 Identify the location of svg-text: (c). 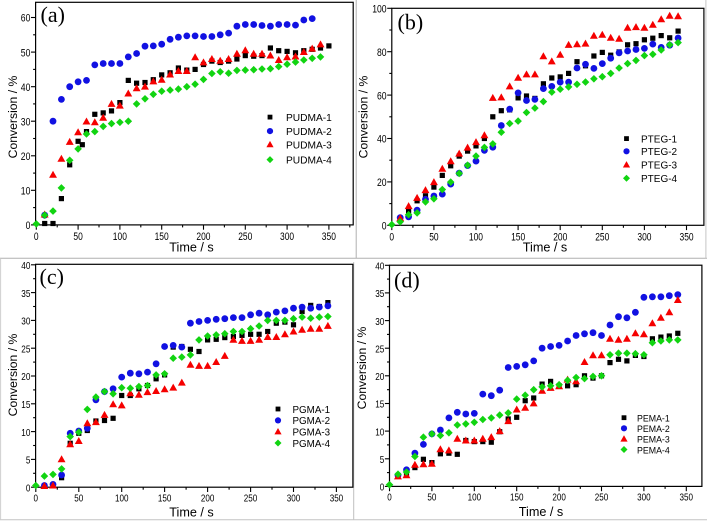
(52, 276).